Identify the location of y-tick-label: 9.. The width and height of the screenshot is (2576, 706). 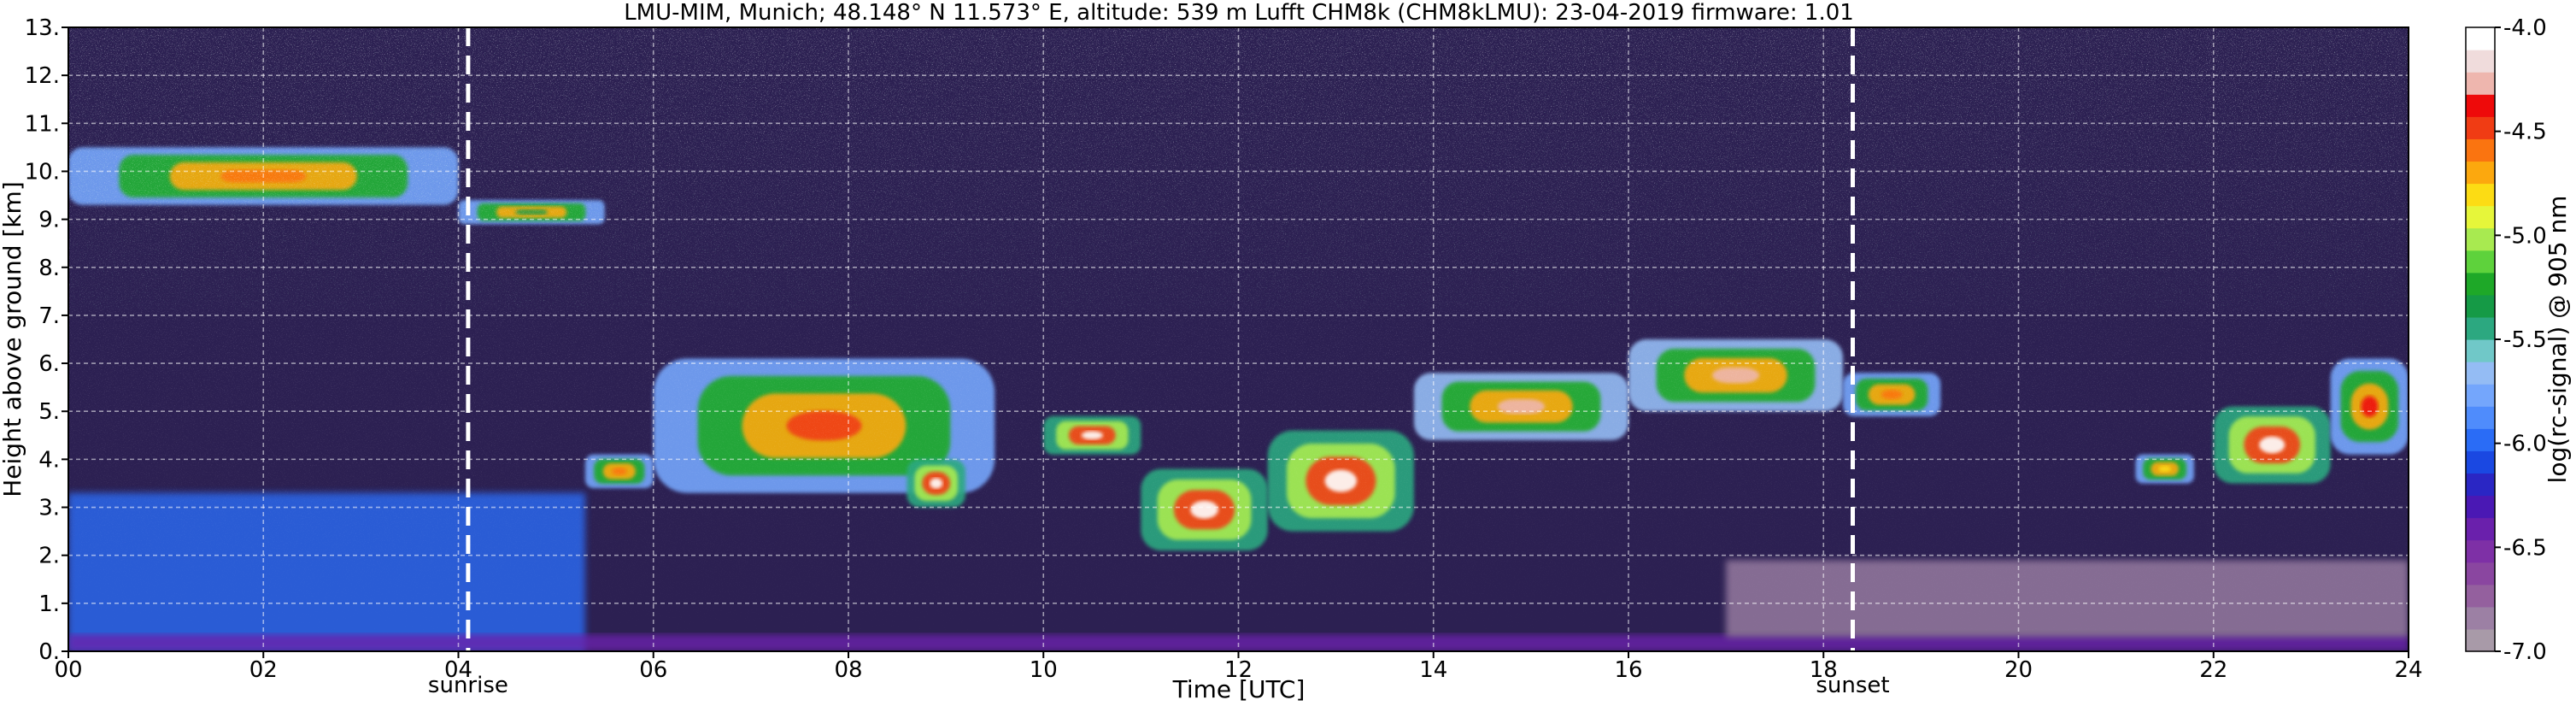
(49, 220).